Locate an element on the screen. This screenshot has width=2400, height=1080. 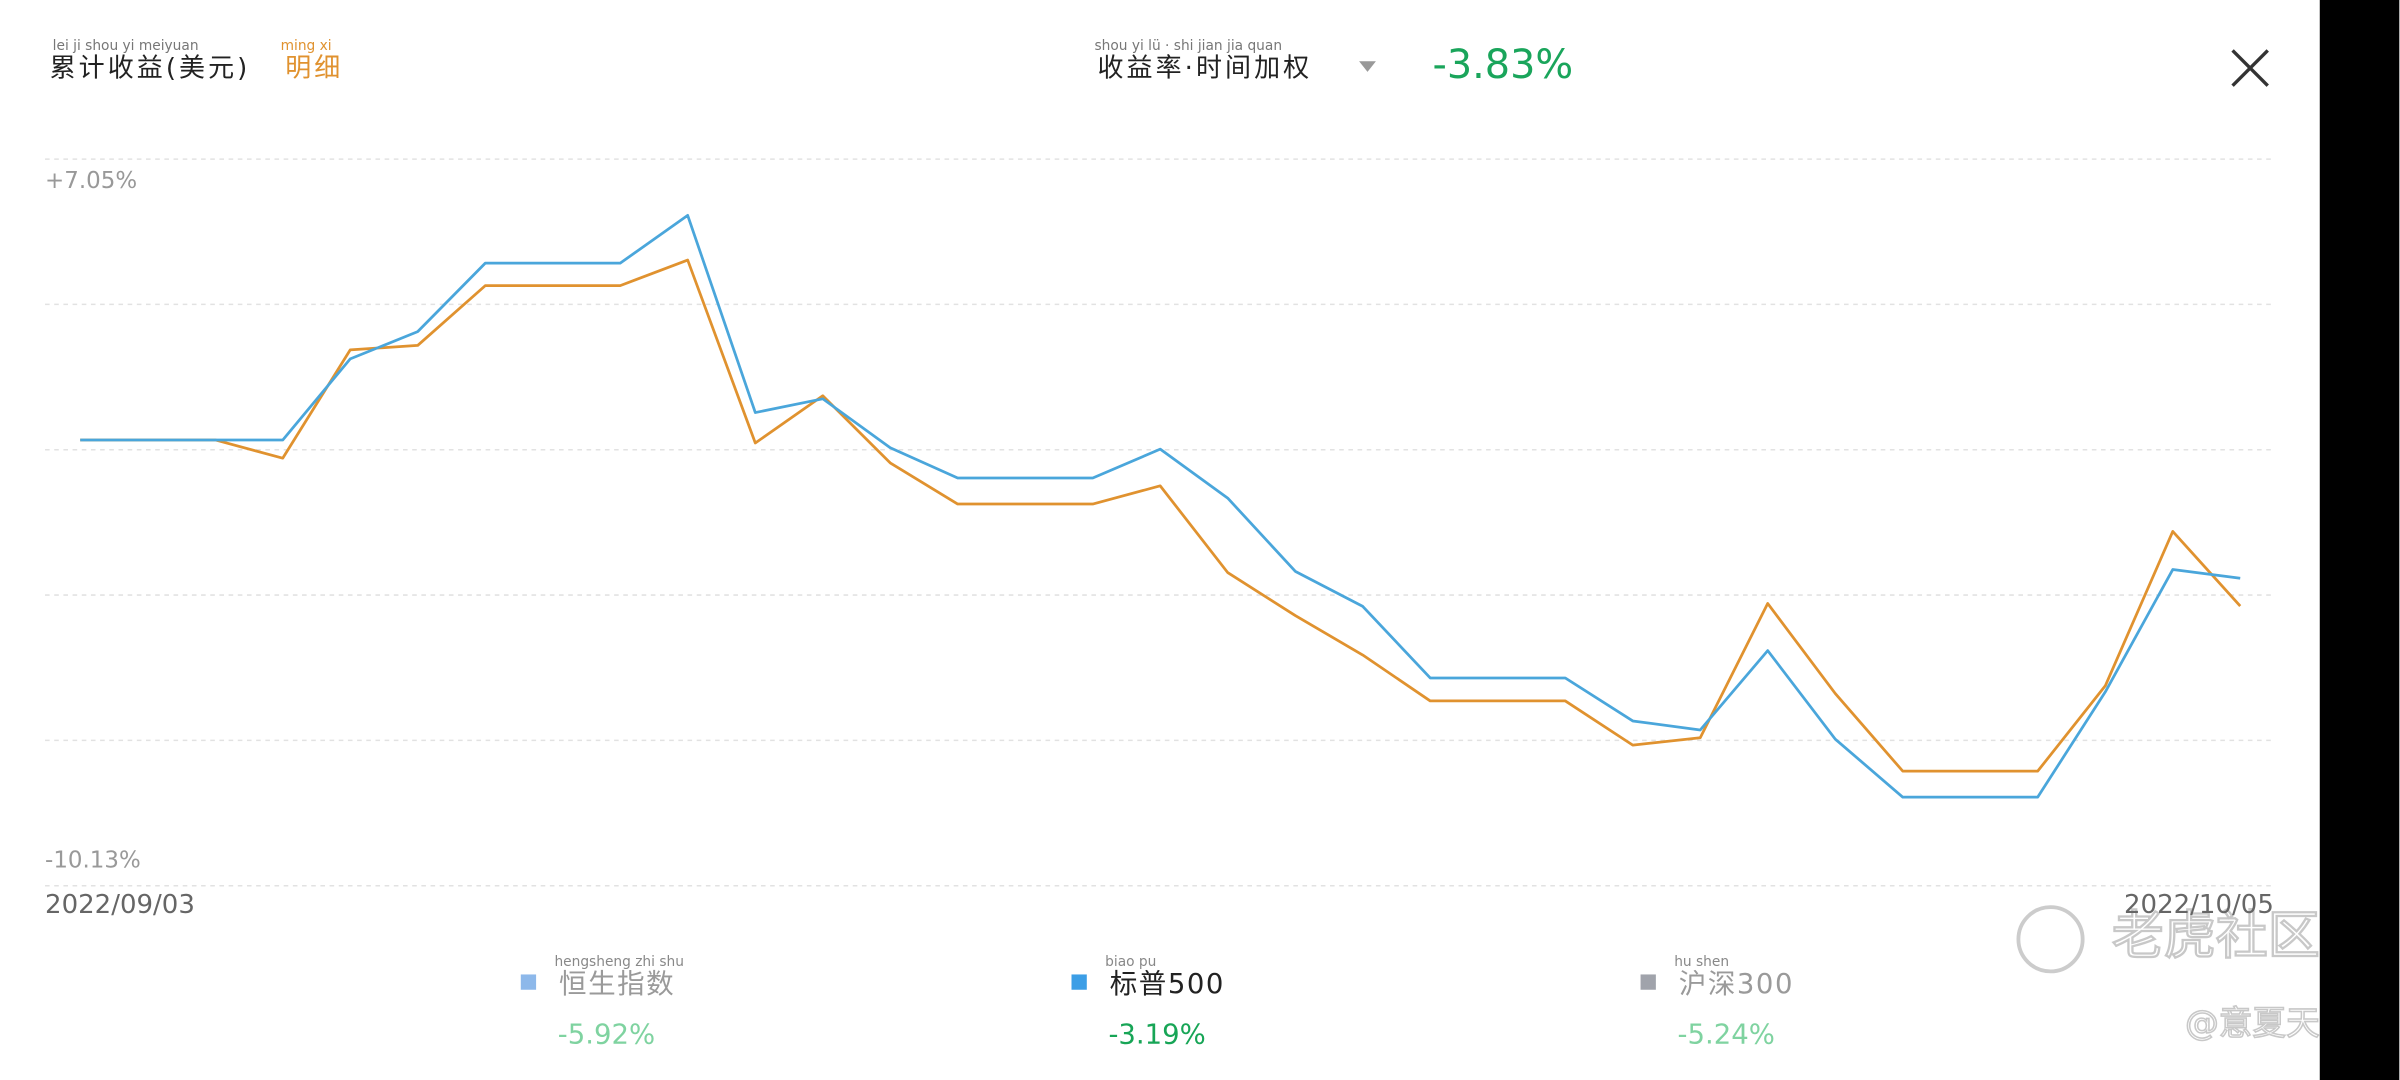
legend-change: -5.92% is located at coordinates (606, 1035).